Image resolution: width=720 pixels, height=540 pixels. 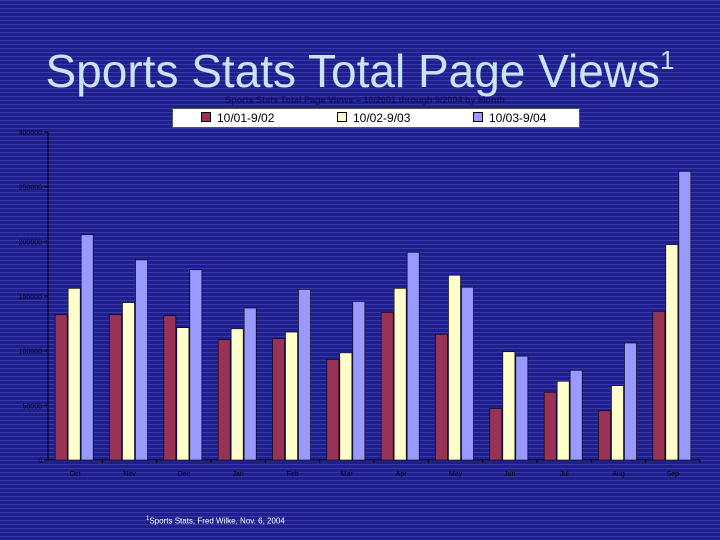 I want to click on x-tick-label: Dec, so click(x=184, y=474).